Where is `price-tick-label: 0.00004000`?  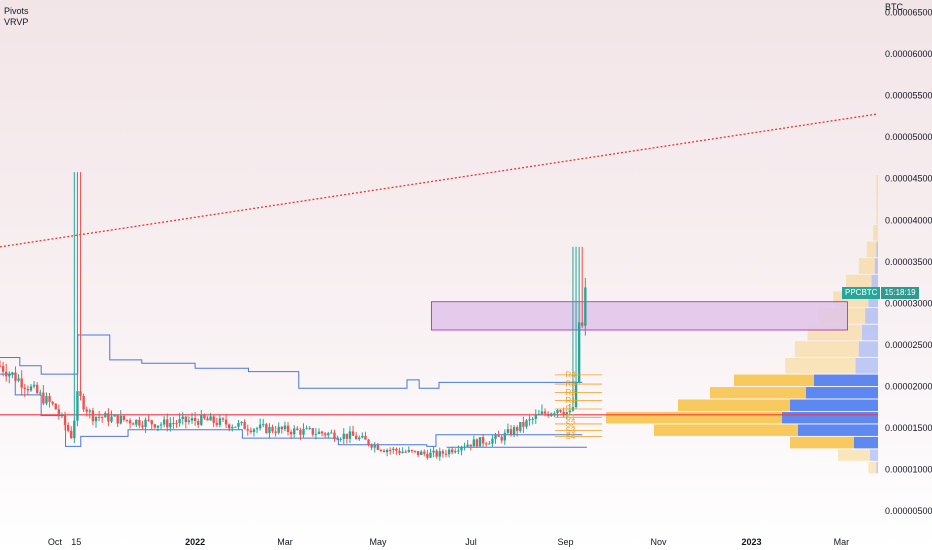
price-tick-label: 0.00004000 is located at coordinates (908, 220).